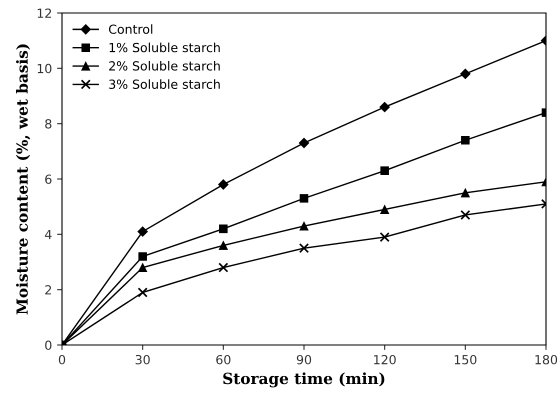 This screenshot has width=559, height=411. What do you see at coordinates (45, 13) in the screenshot?
I see `y-tick-label: 12` at bounding box center [45, 13].